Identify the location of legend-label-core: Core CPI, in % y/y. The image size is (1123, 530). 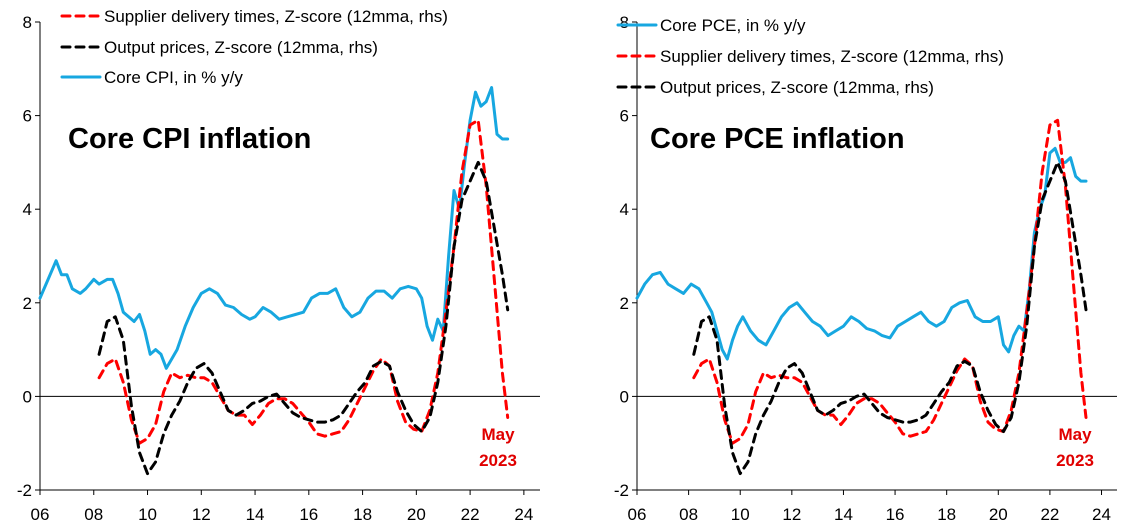
(173, 77).